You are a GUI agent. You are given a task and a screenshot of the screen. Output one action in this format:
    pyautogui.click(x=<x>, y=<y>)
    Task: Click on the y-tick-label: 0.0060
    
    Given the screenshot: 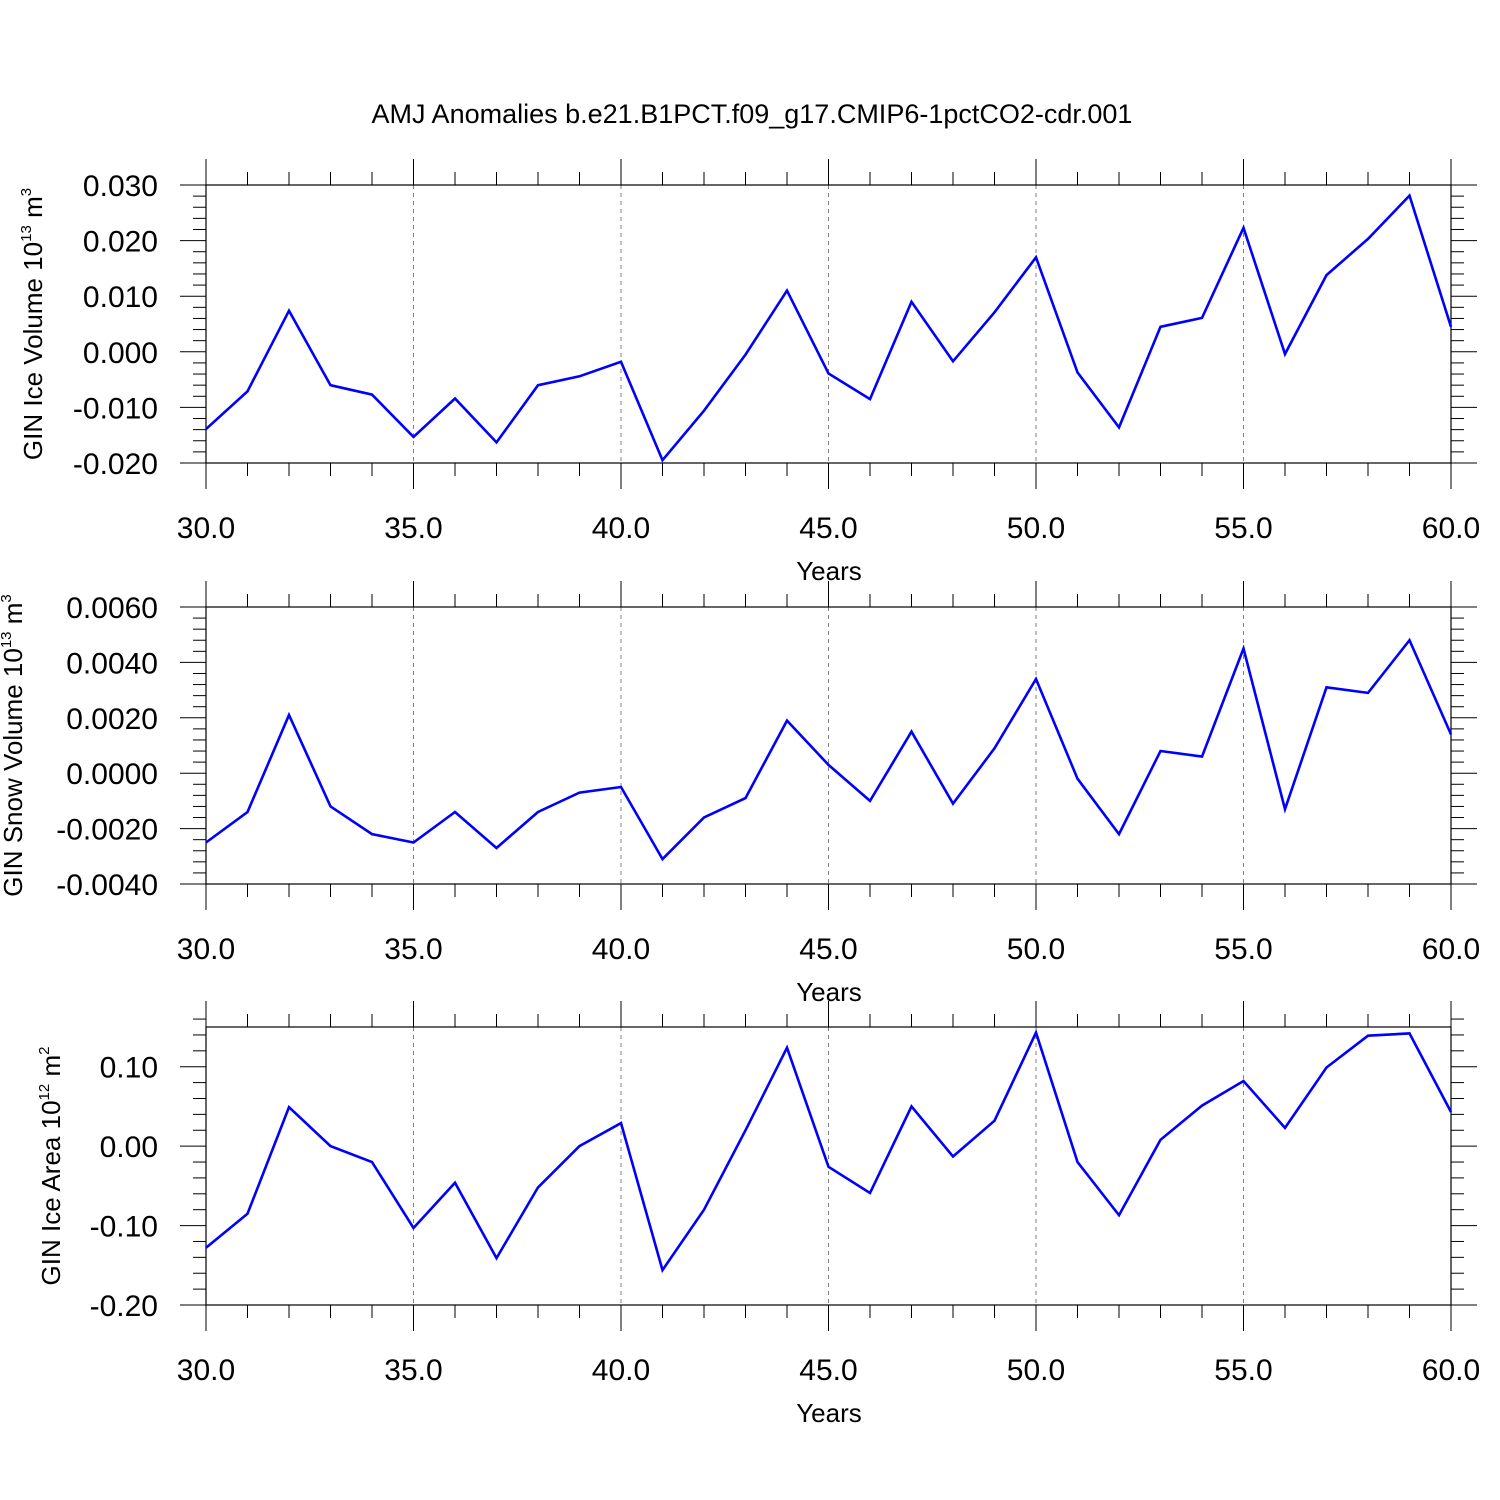 What is the action you would take?
    pyautogui.click(x=112, y=608)
    